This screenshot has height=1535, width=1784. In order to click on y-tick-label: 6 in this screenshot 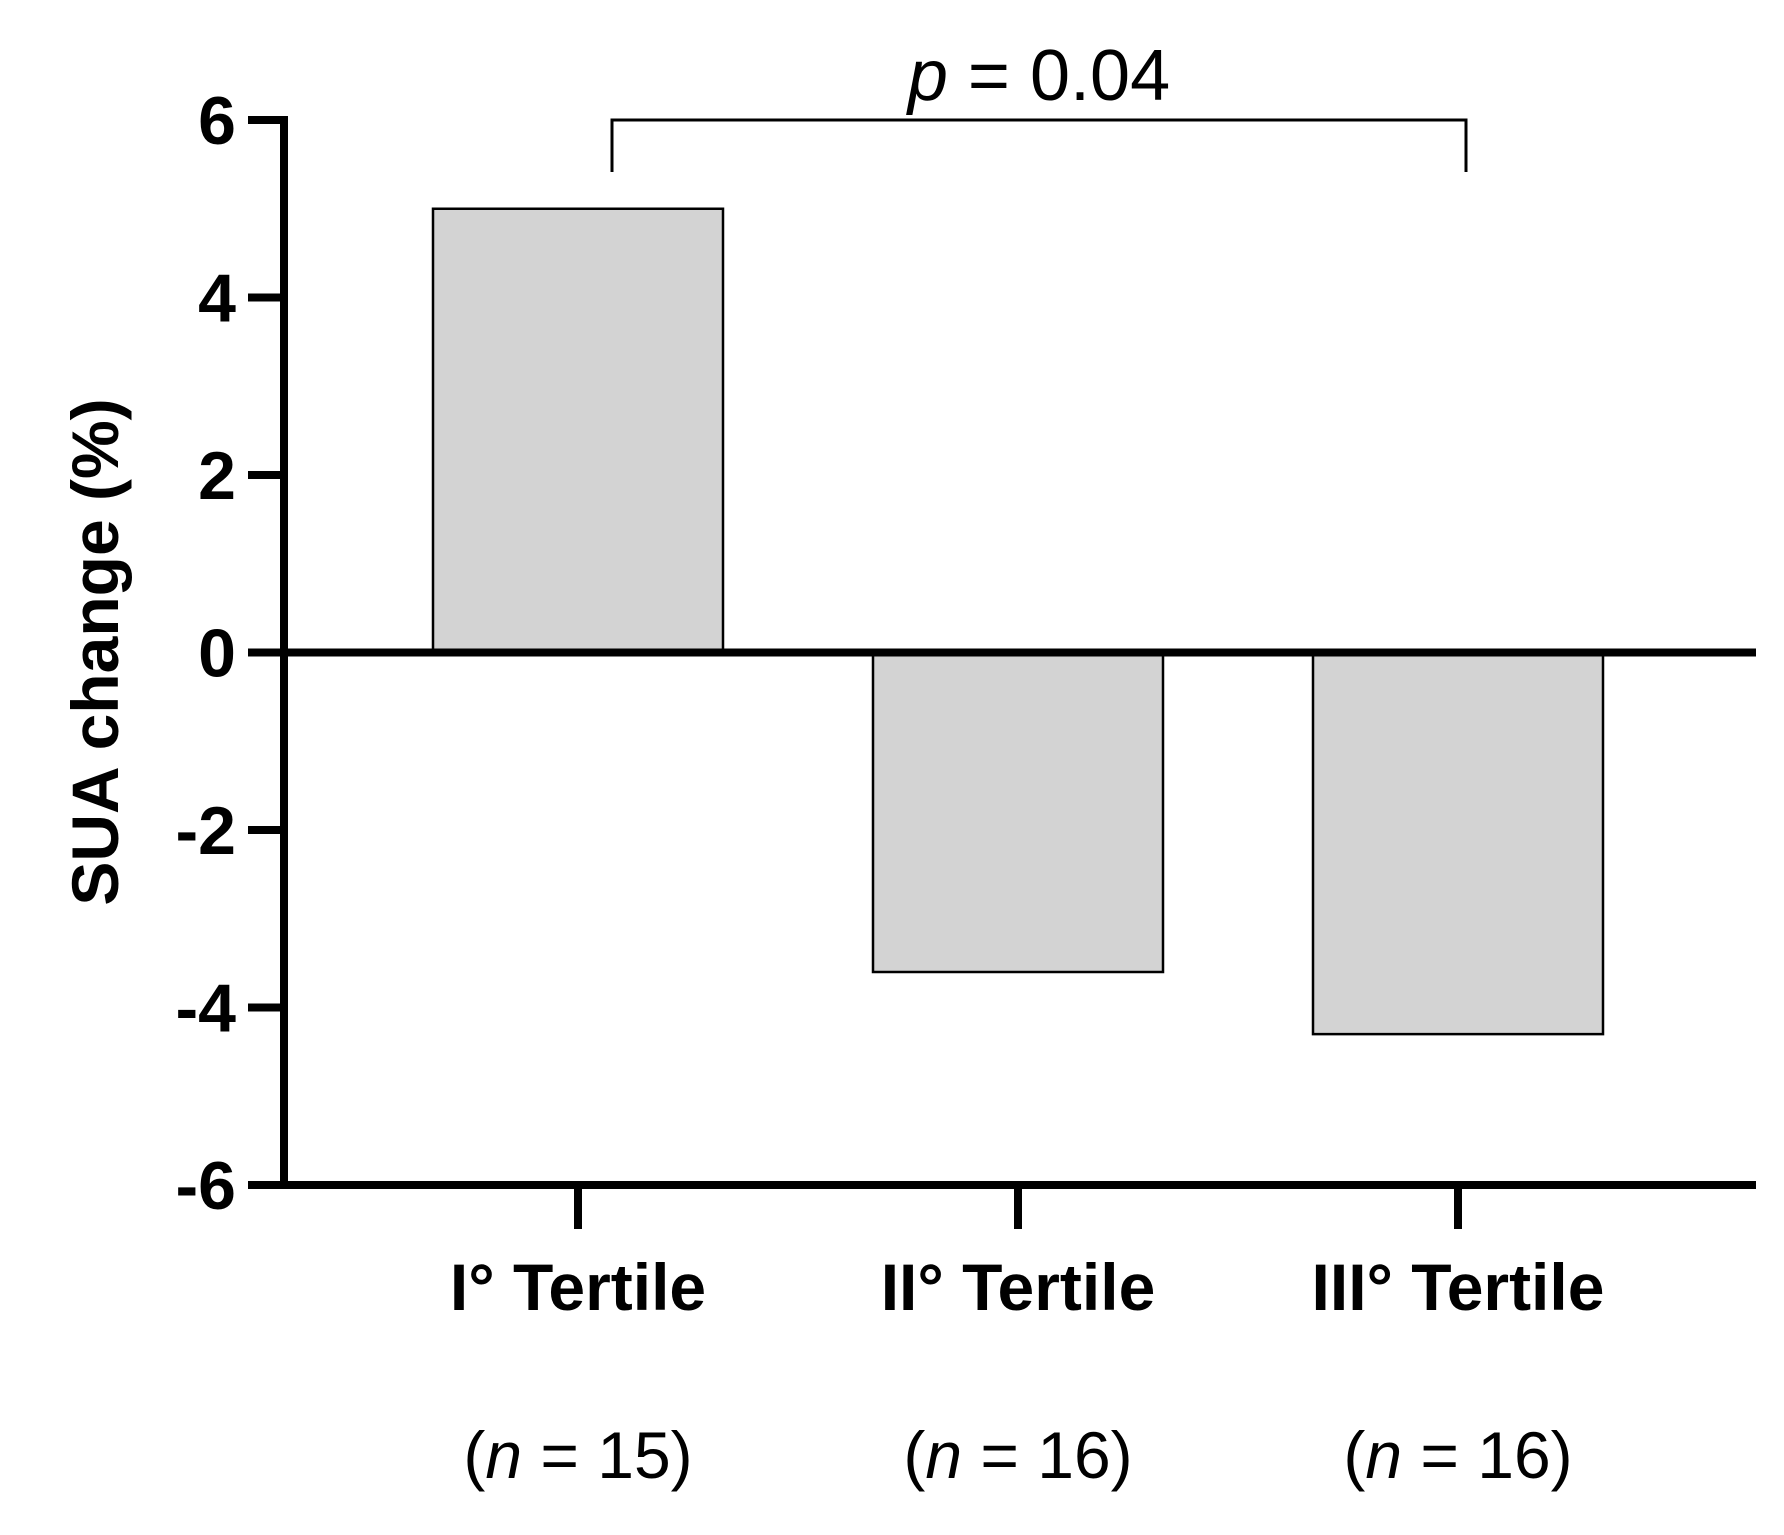, I will do `click(217, 121)`.